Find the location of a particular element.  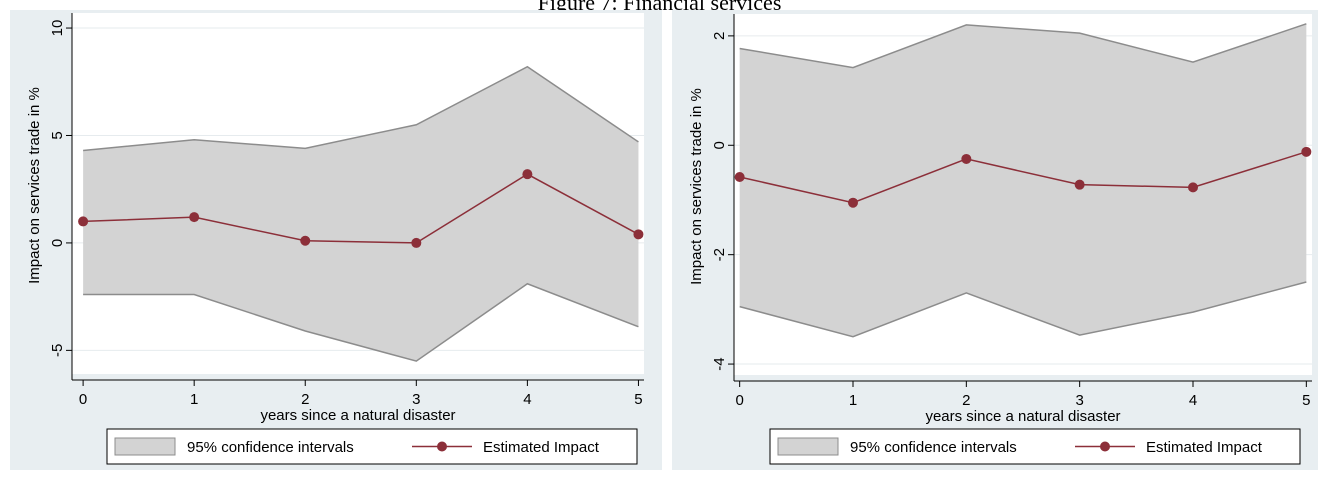

y-tick-label: -4 is located at coordinates (719, 363).